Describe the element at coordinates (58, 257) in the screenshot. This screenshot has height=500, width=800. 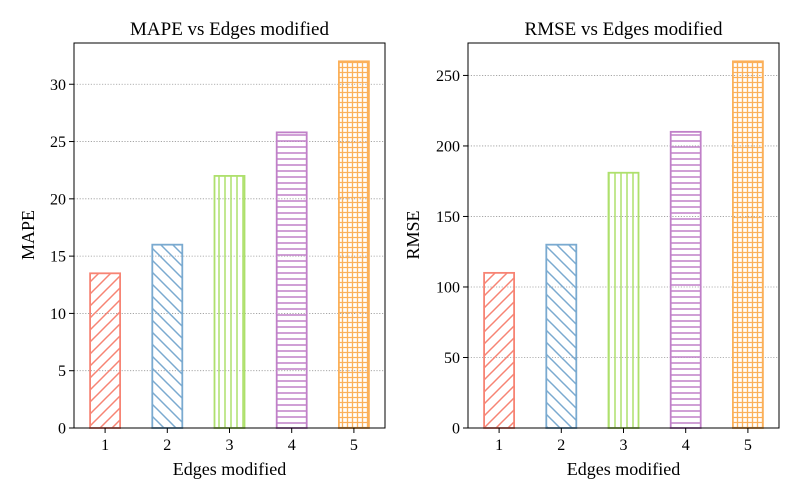
I see `y-tick-label: 15` at that location.